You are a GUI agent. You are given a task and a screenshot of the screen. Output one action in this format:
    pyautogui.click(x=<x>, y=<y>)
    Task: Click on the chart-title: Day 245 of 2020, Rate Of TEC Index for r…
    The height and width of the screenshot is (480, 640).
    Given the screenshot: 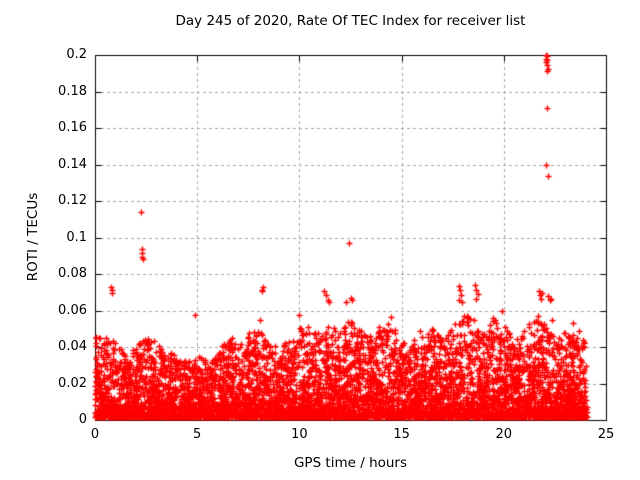 What is the action you would take?
    pyautogui.click(x=350, y=21)
    